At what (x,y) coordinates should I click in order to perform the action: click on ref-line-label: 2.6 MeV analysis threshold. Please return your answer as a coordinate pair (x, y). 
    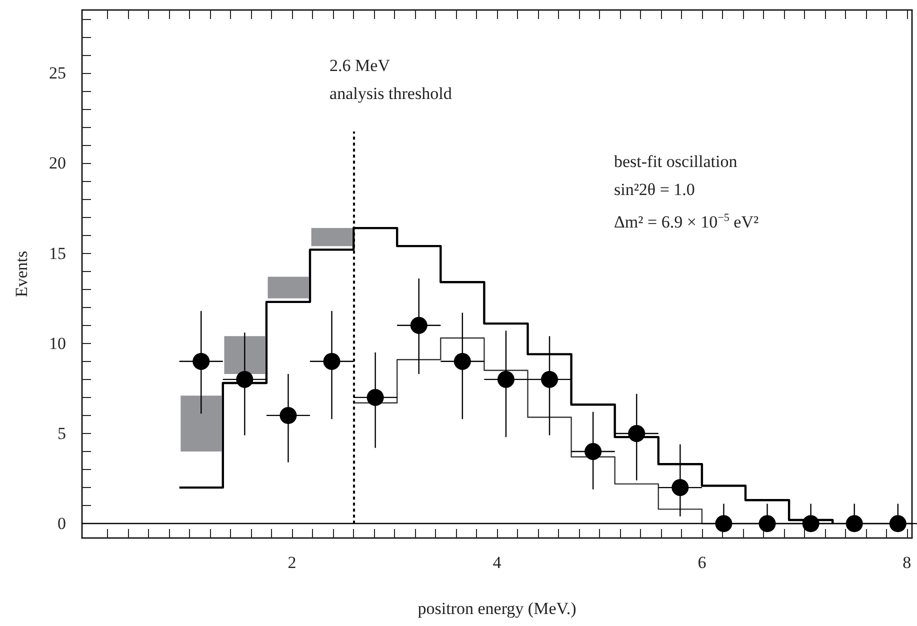
    Looking at the image, I should click on (391, 80).